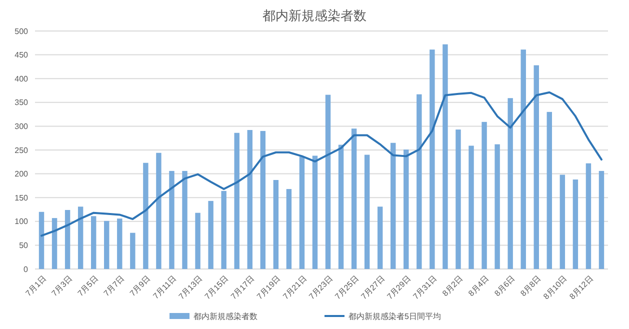 The image size is (629, 329). I want to click on x-tick-label: 7月3日, so click(62, 286).